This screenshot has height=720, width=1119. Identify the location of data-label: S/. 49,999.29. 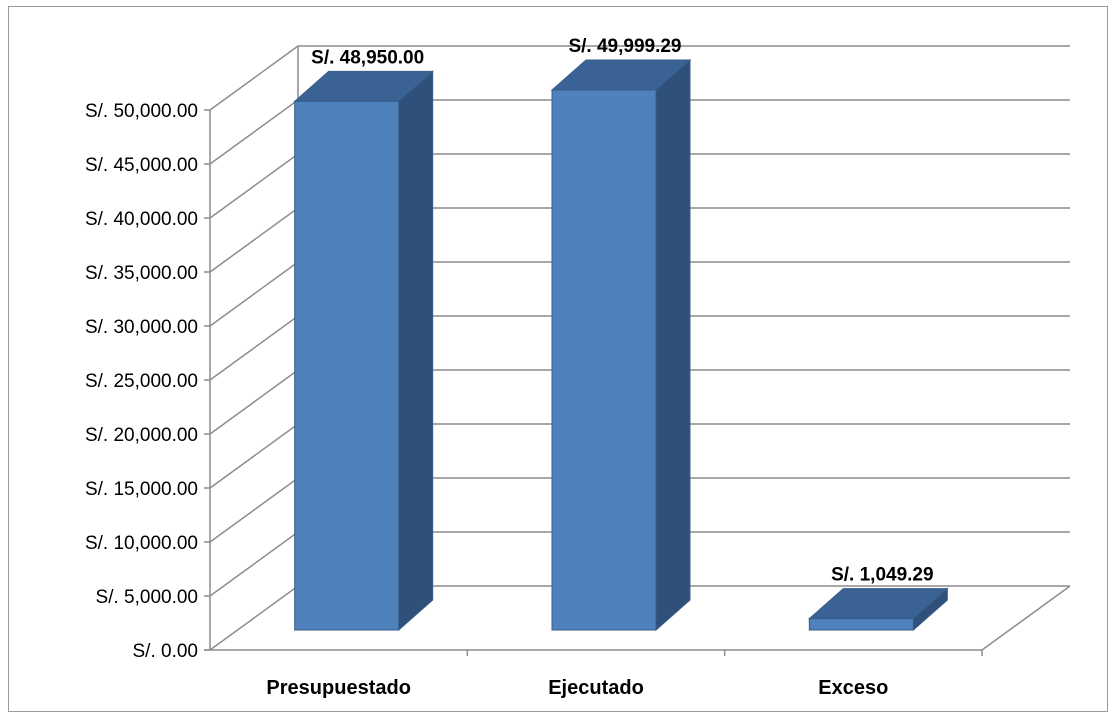
(624, 46).